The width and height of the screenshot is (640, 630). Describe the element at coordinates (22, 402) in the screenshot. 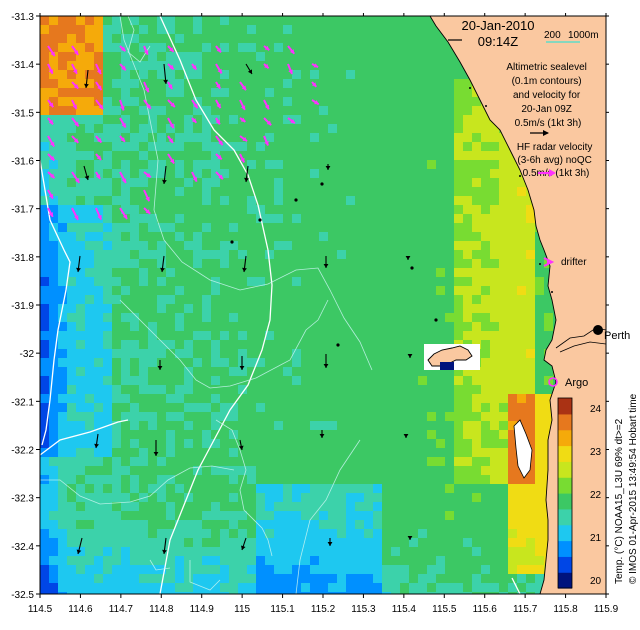

I see `latitude-tick-label: -32.1` at that location.